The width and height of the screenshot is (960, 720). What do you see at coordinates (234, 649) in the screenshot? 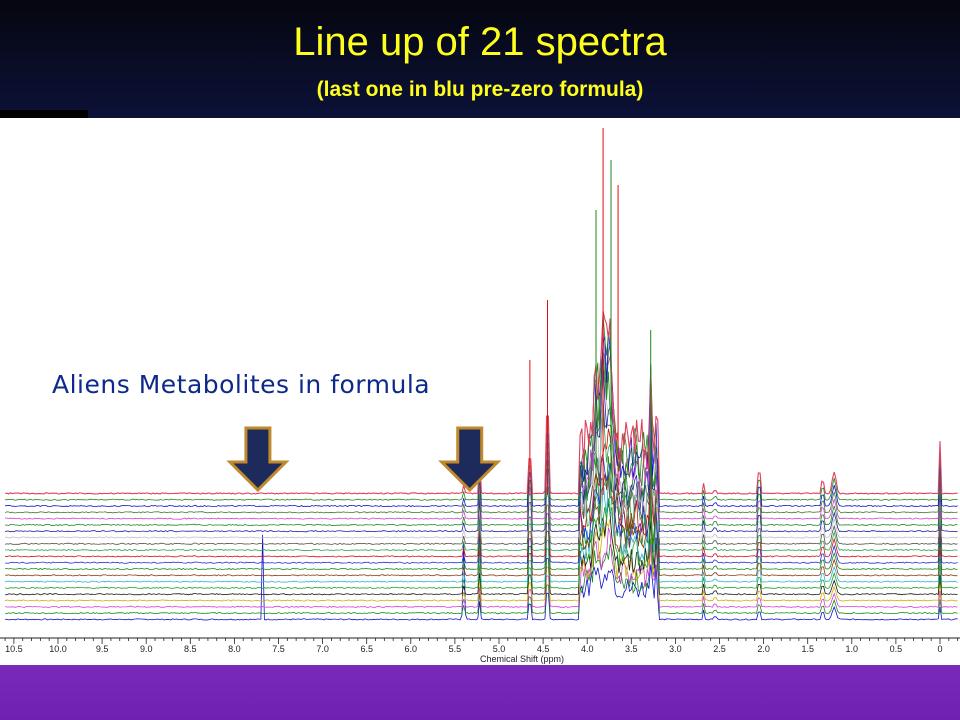
I see `x-tick-label: 8.0` at bounding box center [234, 649].